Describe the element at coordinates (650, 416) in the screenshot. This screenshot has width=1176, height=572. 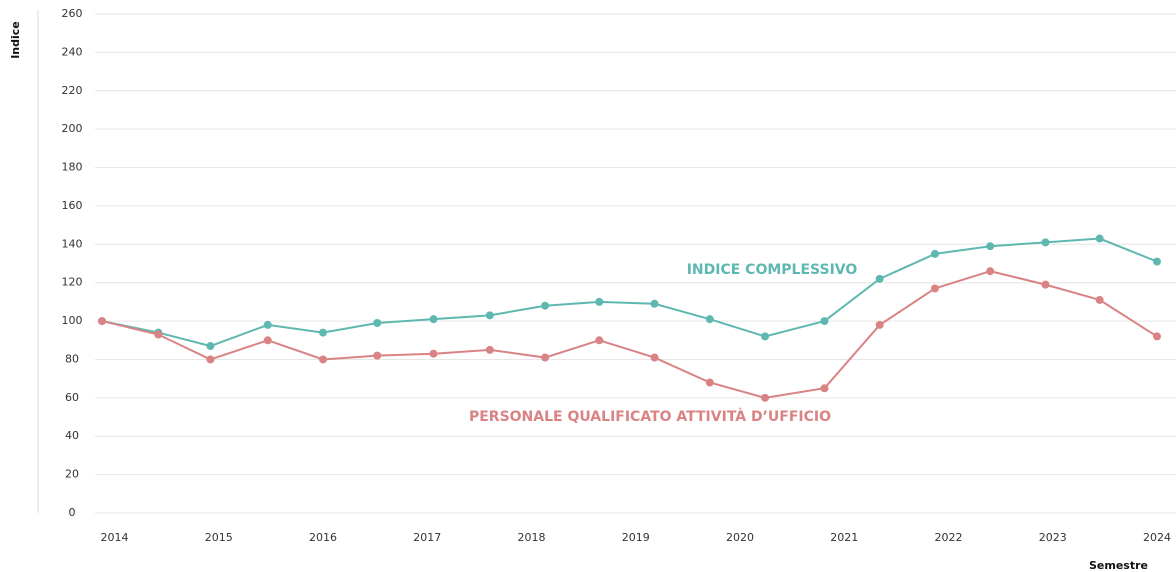
I see `series-label: PERSONALE QUALIFICATO ATTIVITÀ D’UFFICIO` at that location.